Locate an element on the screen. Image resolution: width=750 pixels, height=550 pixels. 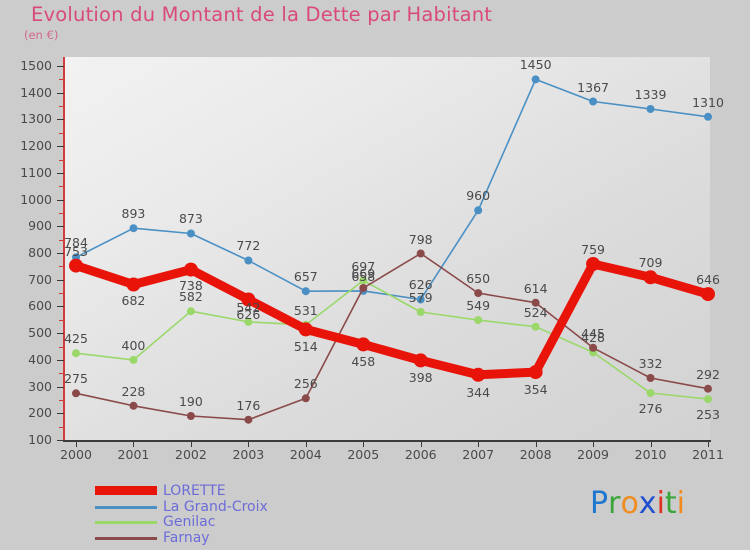
data-point-label: 425 is located at coordinates (76, 339).